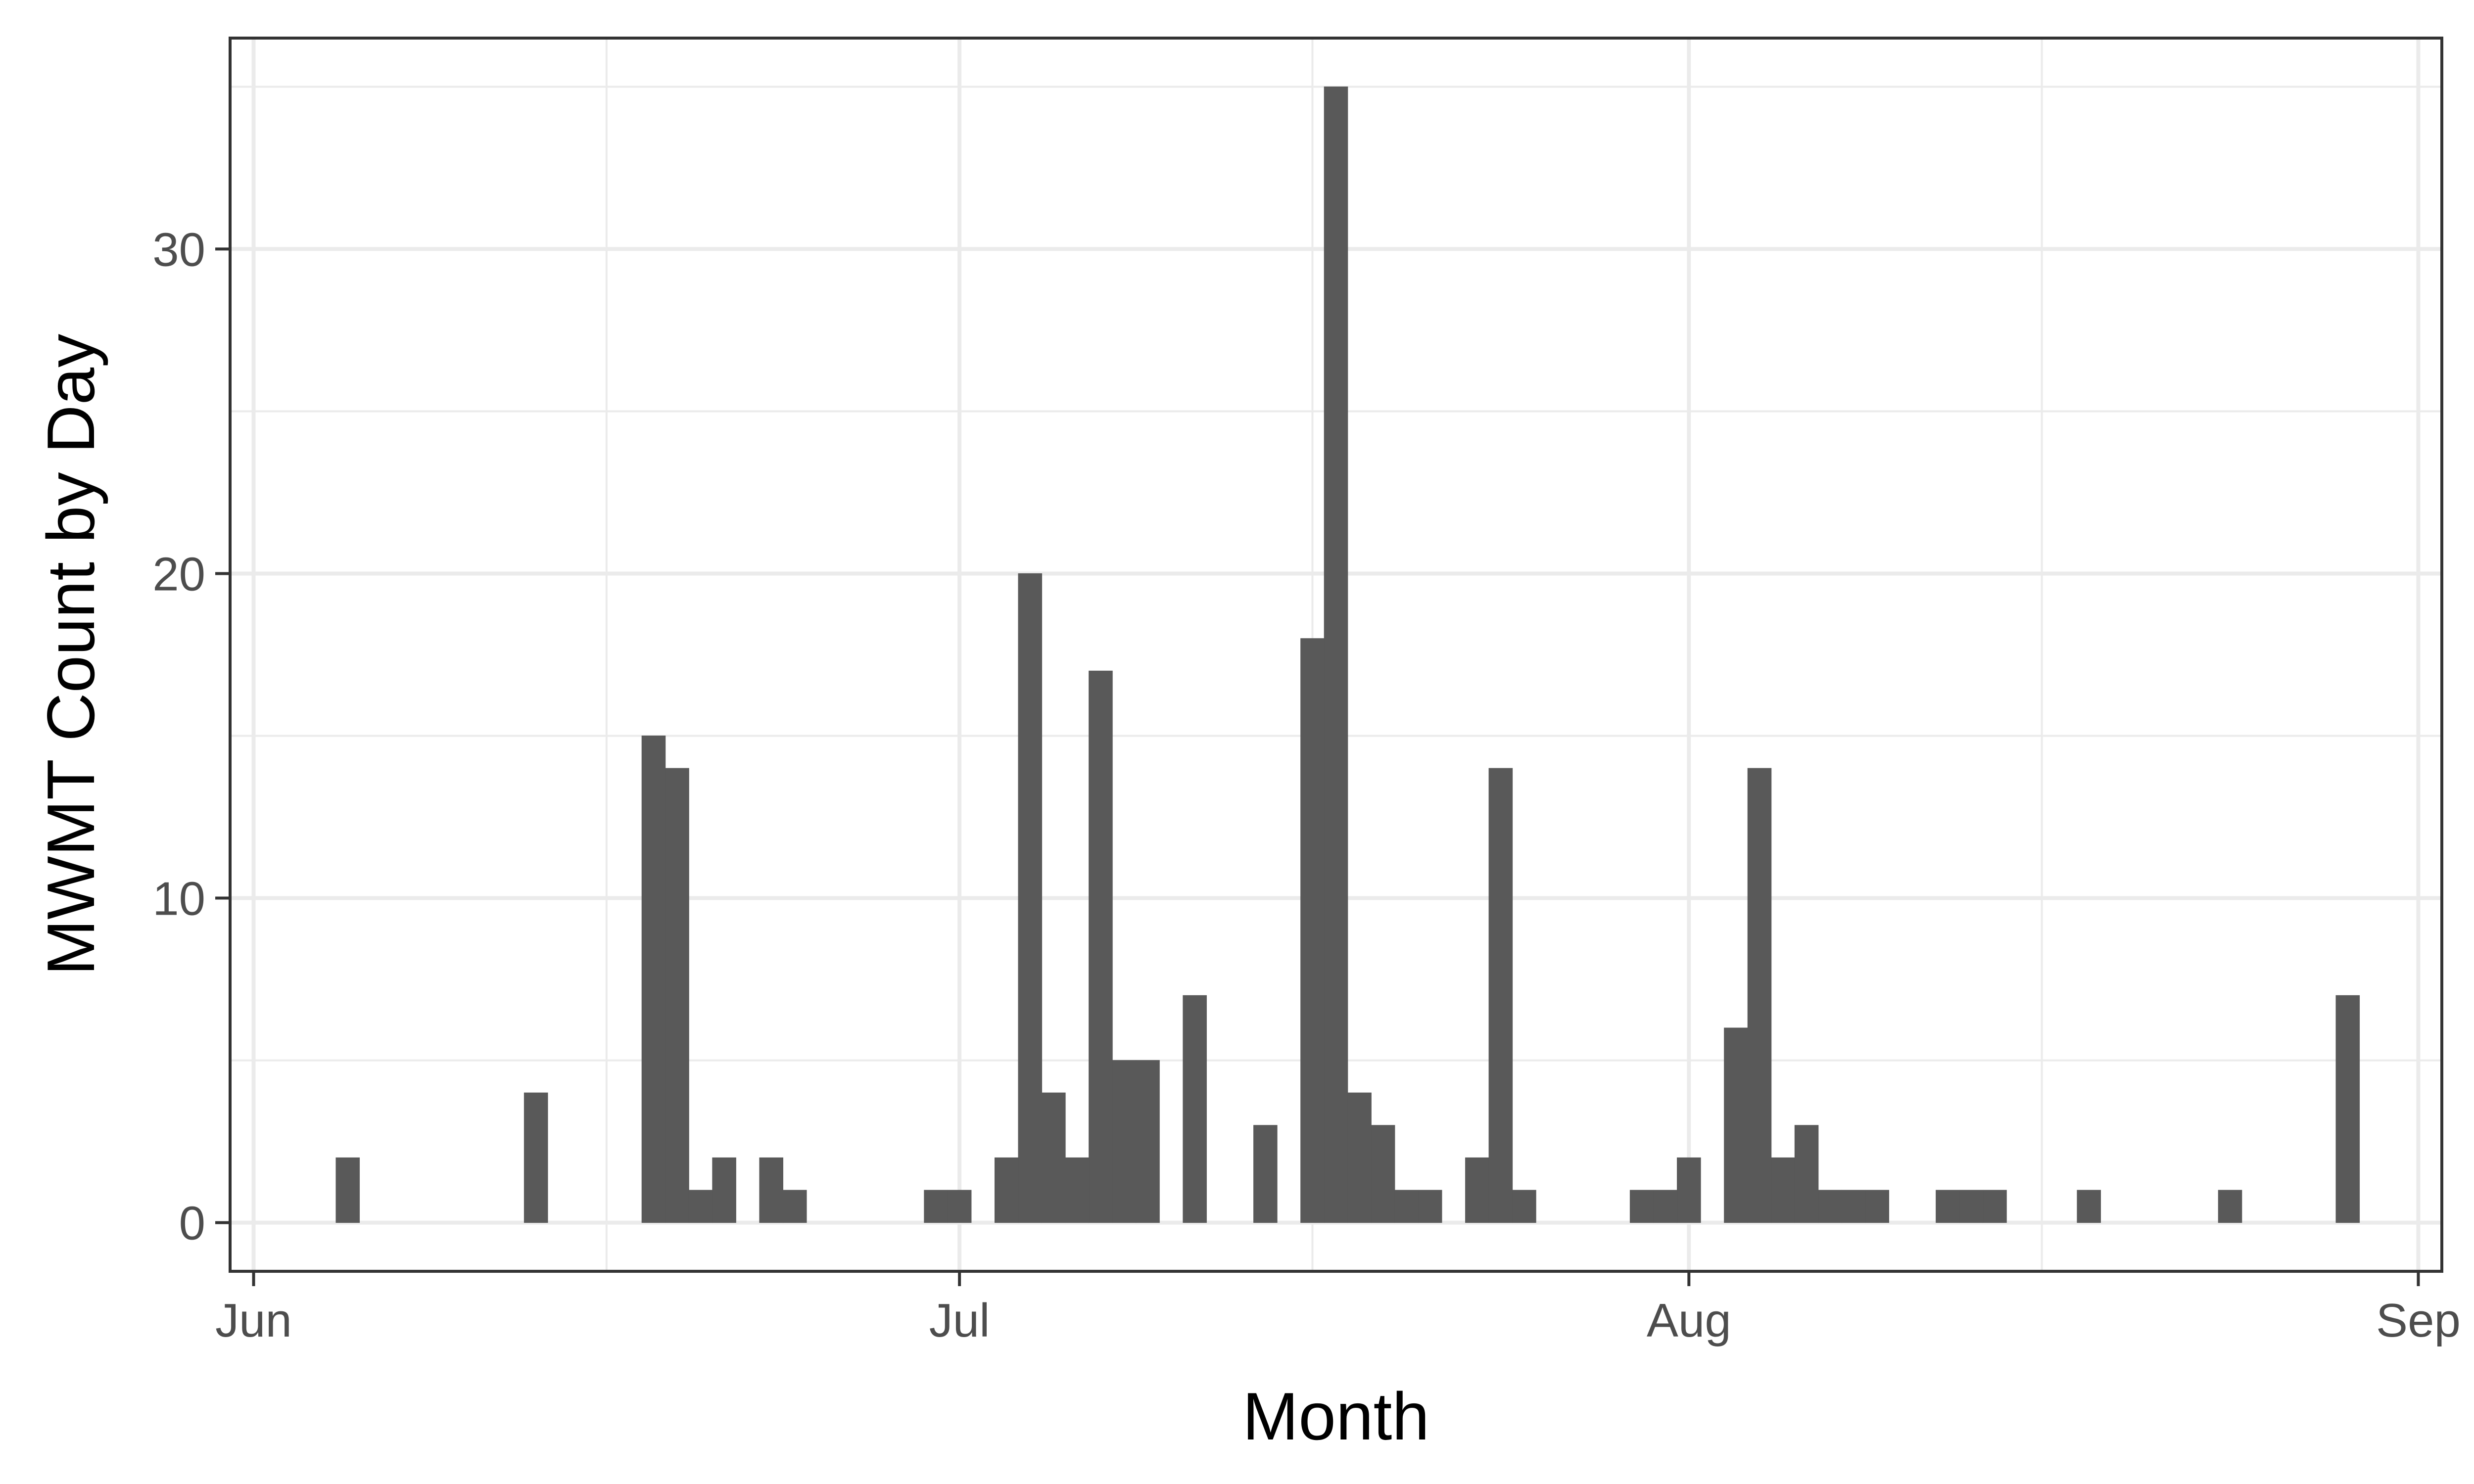  I want to click on x-tick-label: Jul, so click(959, 1320).